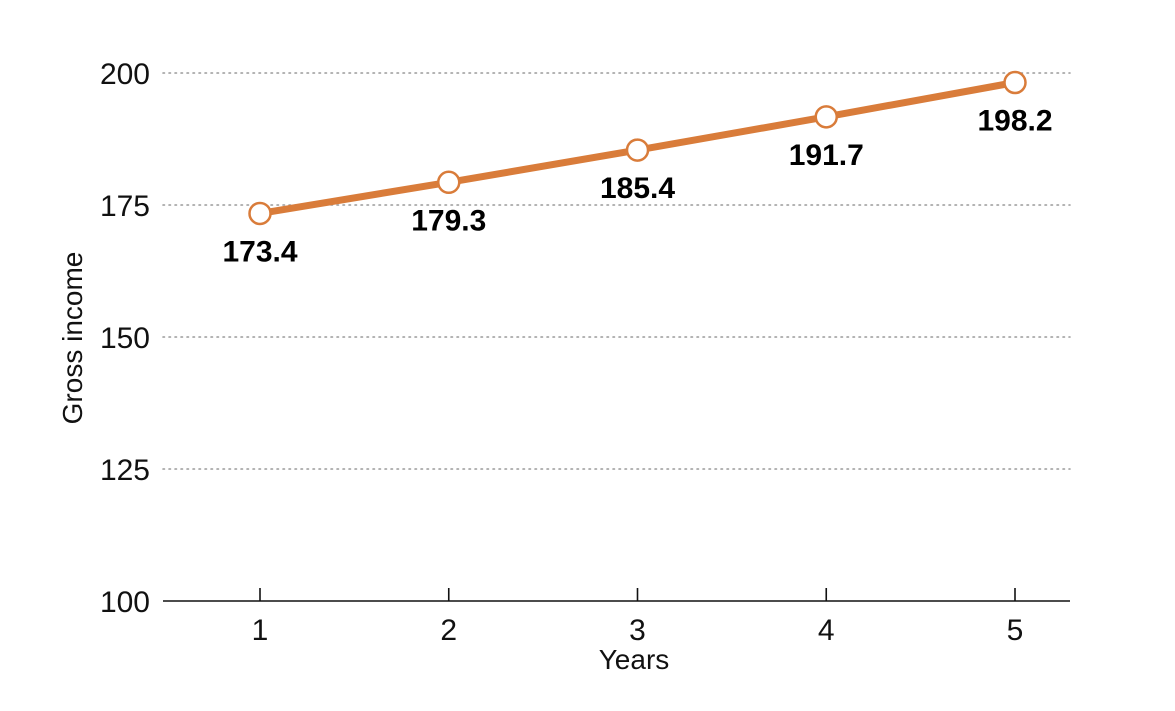 Image resolution: width=1175 pixels, height=711 pixels. Describe the element at coordinates (259, 251) in the screenshot. I see `data-label: 173.4` at that location.